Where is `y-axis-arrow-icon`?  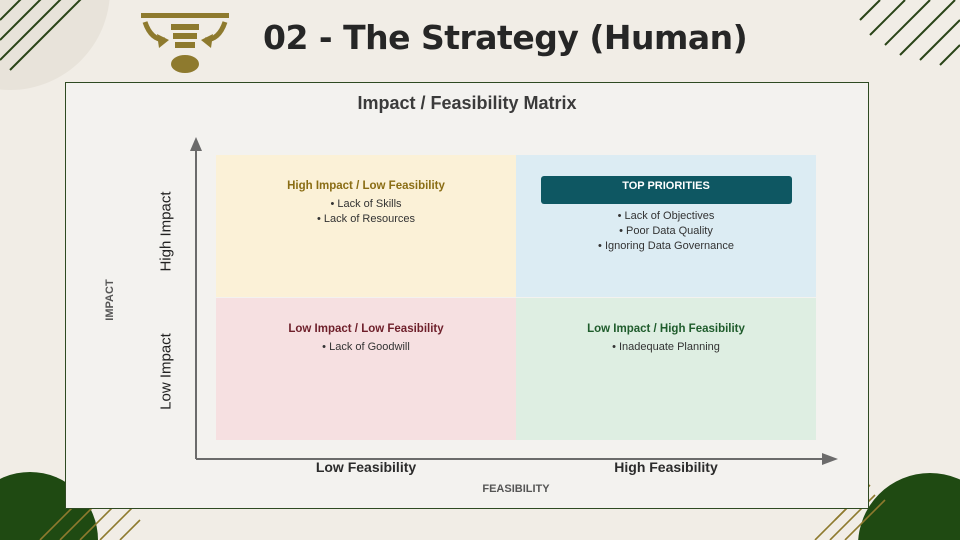
y-axis-arrow-icon is located at coordinates (196, 144).